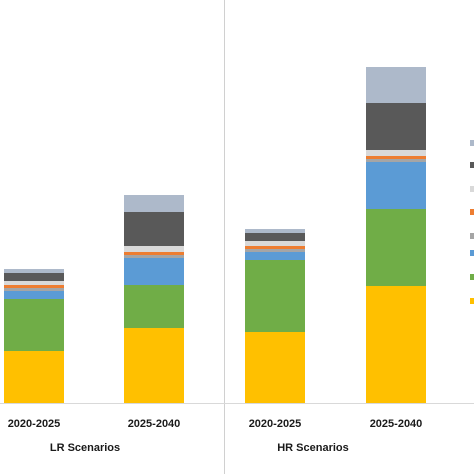 The image size is (474, 474). I want to click on legend-swatch-series2, so click(472, 277).